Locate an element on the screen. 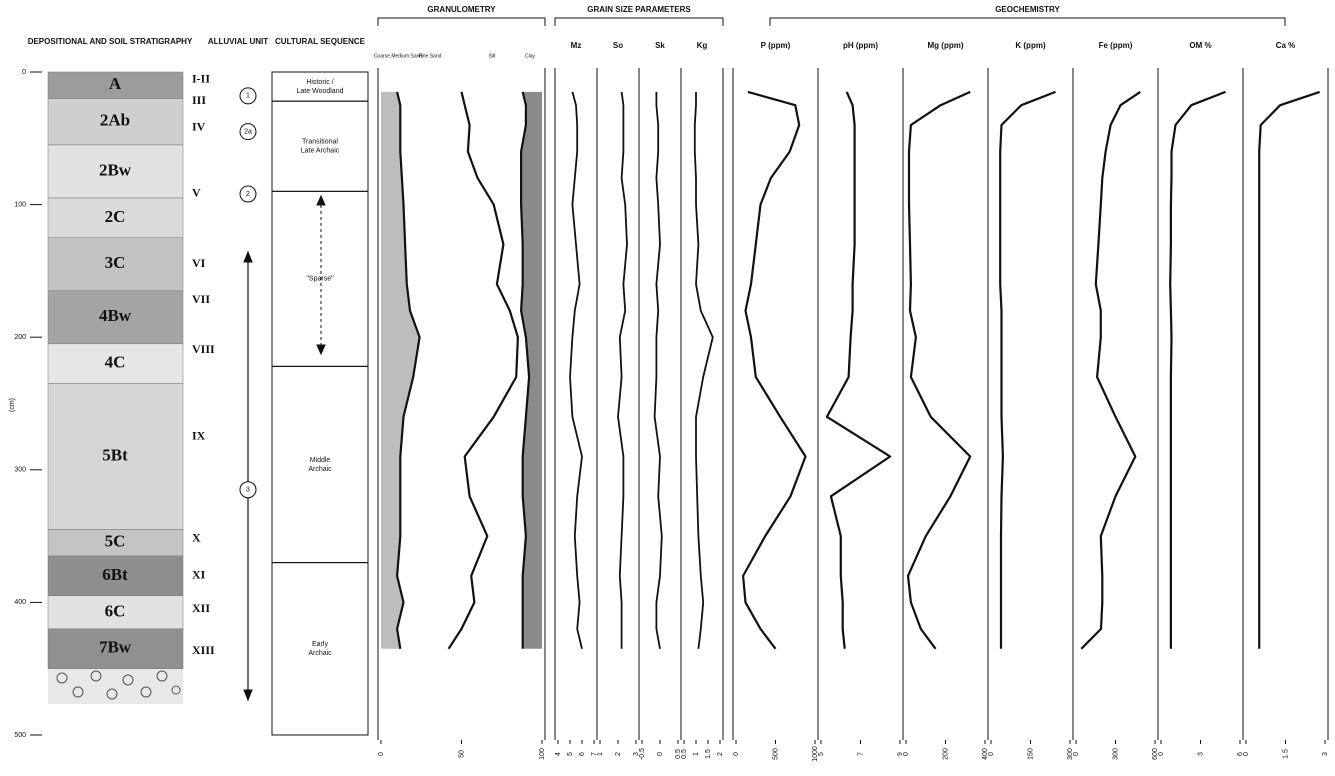 Image resolution: width=1335 pixels, height=776 pixels. x-tick-label: 300 is located at coordinates (1115, 754).